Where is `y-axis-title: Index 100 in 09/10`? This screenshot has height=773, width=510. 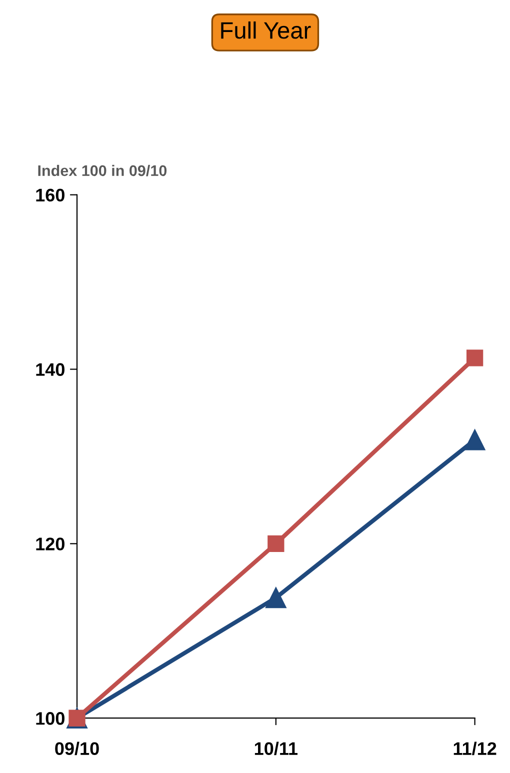 y-axis-title: Index 100 in 09/10 is located at coordinates (102, 170).